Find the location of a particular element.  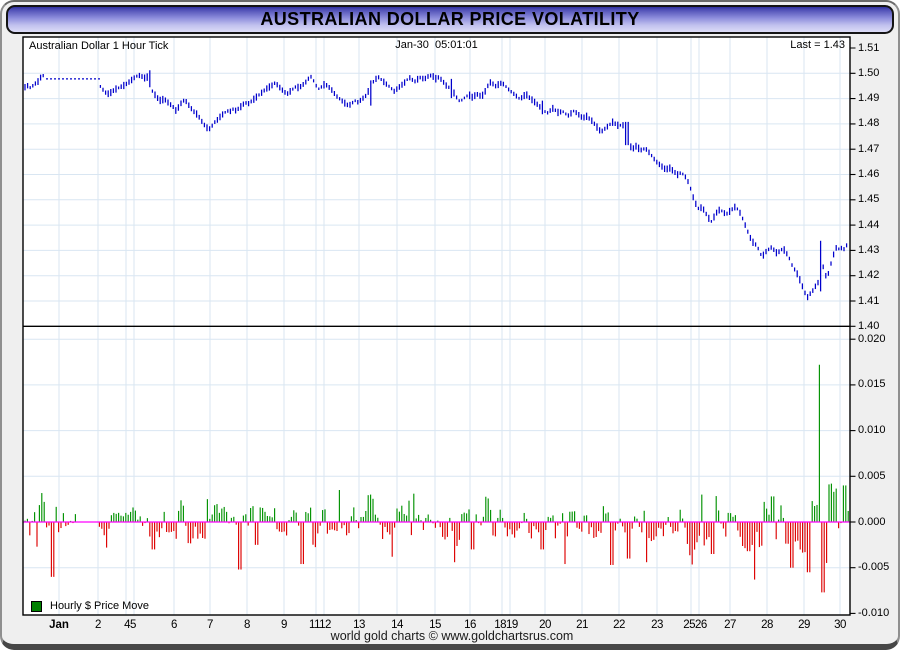

x-tick-label: 1112 is located at coordinates (320, 625).